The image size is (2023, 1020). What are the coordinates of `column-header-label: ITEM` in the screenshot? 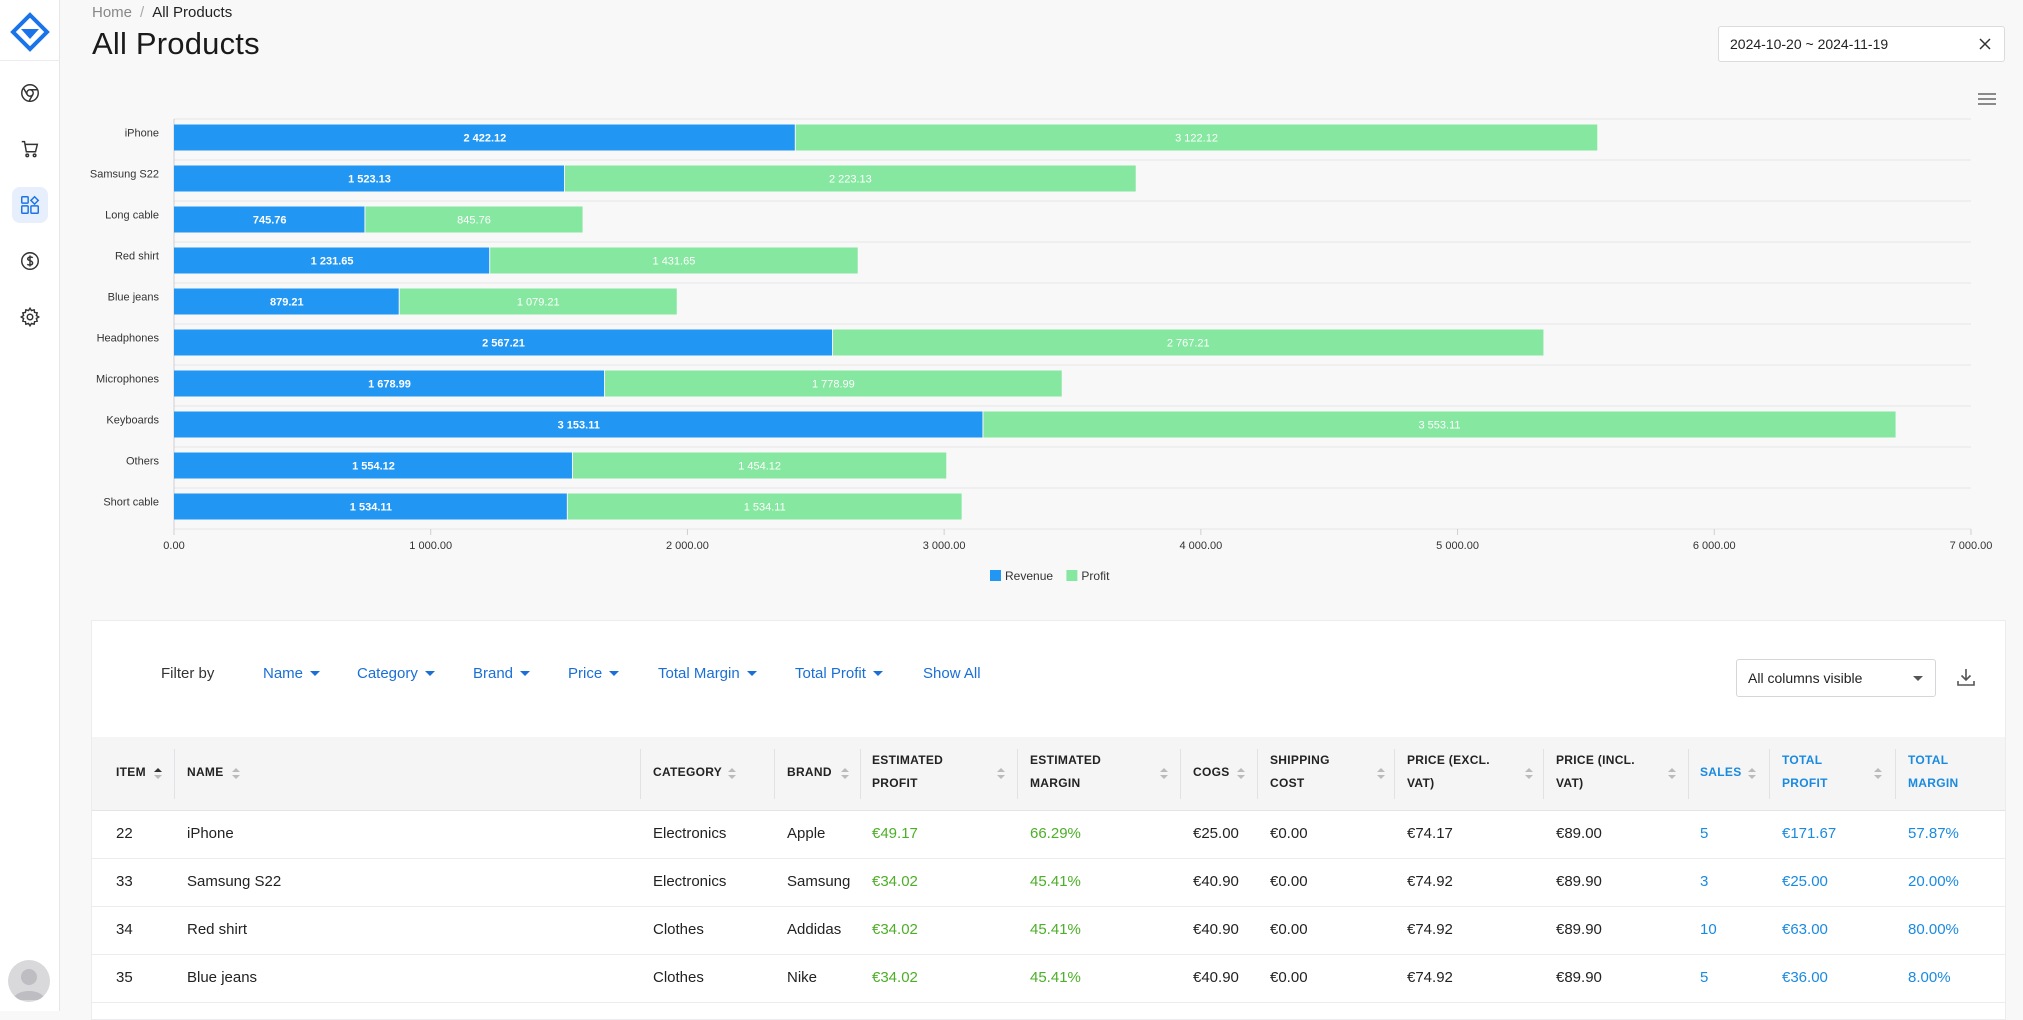 It's located at (131, 772).